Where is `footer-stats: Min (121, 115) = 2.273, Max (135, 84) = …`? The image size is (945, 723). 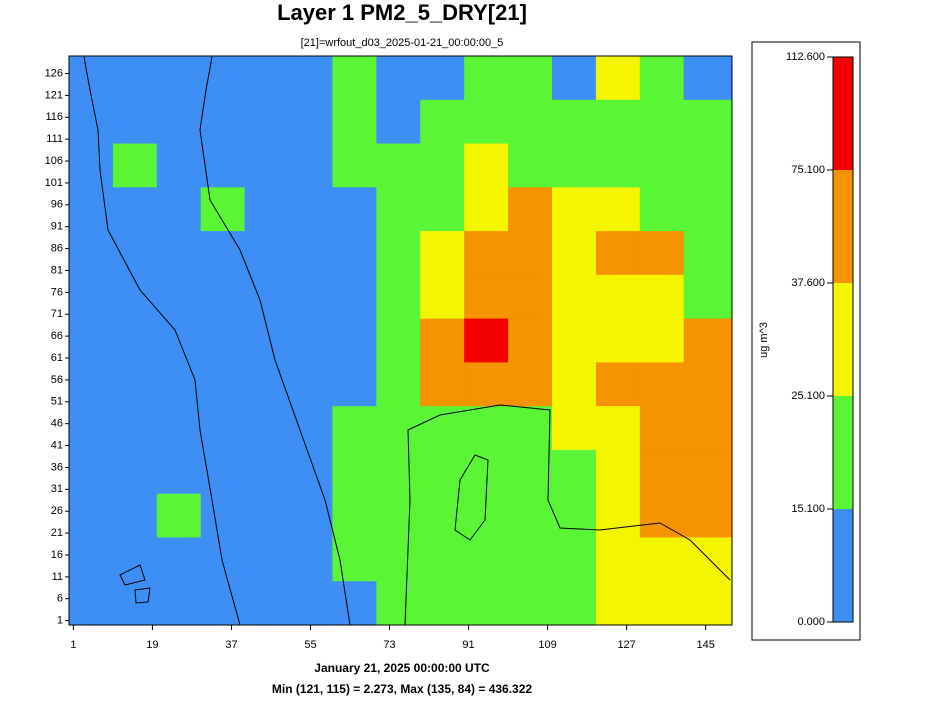 footer-stats: Min (121, 115) = 2.273, Max (135, 84) = … is located at coordinates (402, 689).